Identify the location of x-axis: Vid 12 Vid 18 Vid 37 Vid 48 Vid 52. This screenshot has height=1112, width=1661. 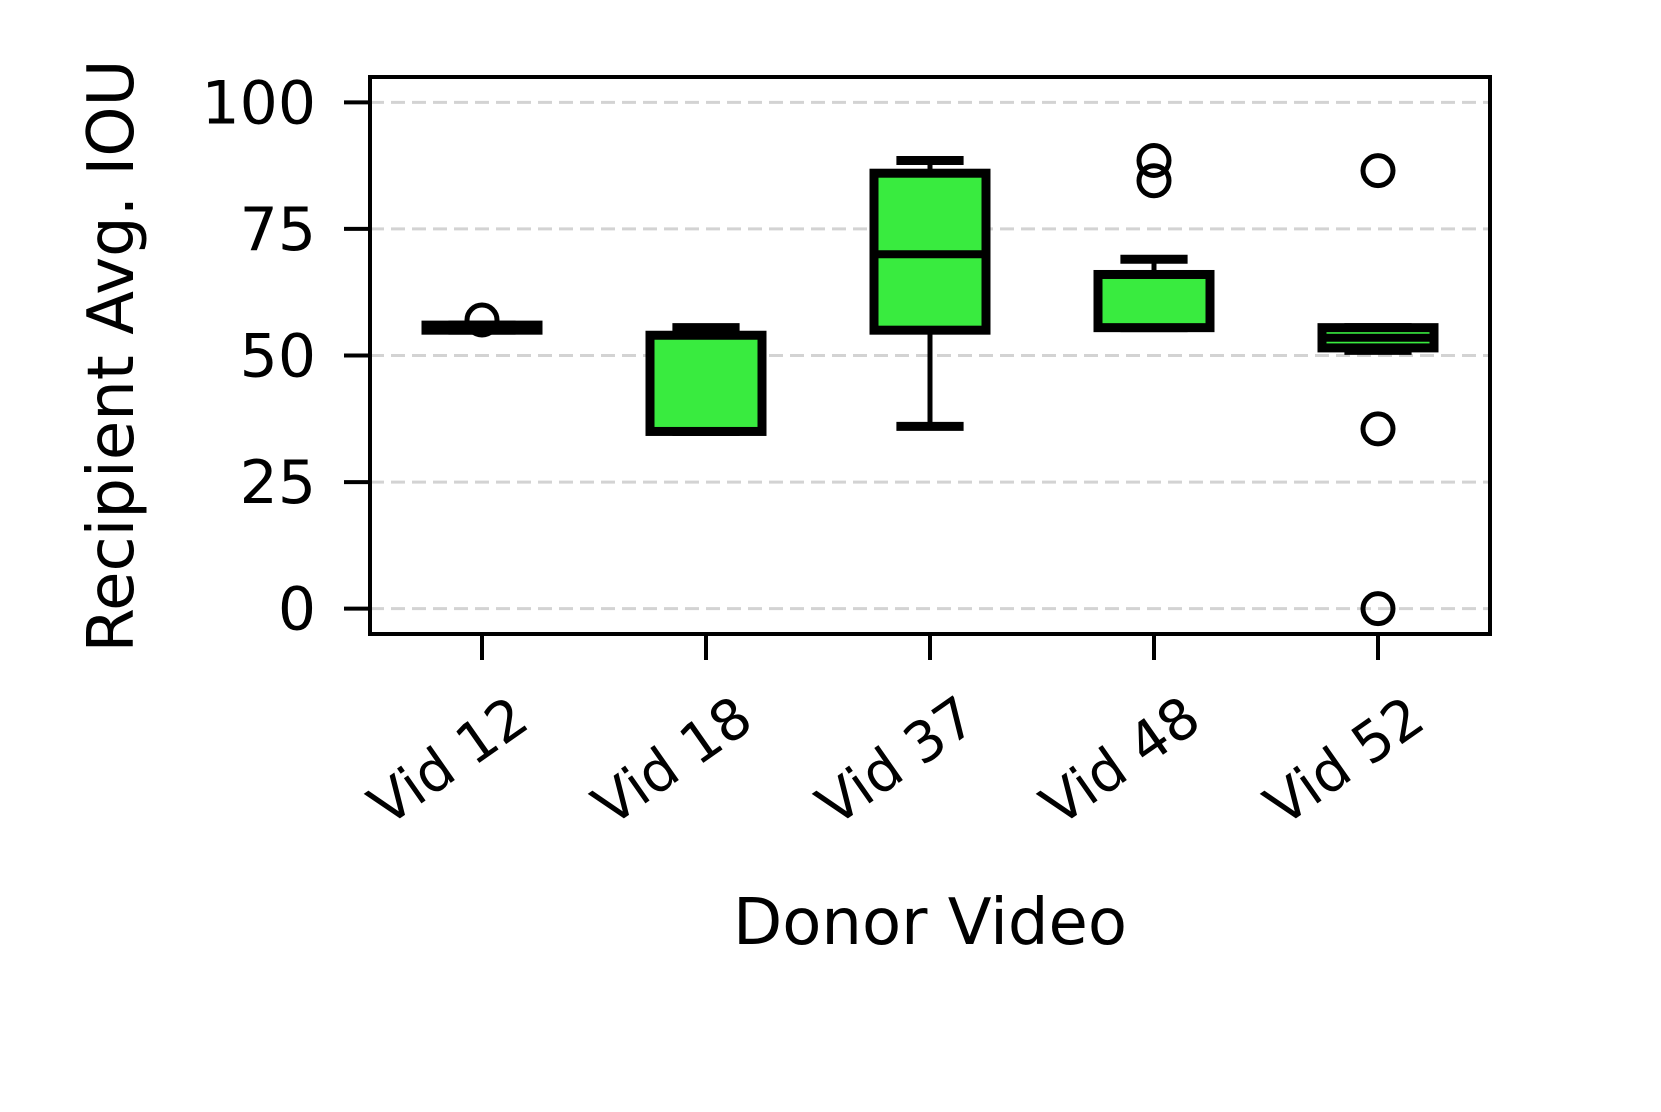
(897, 736).